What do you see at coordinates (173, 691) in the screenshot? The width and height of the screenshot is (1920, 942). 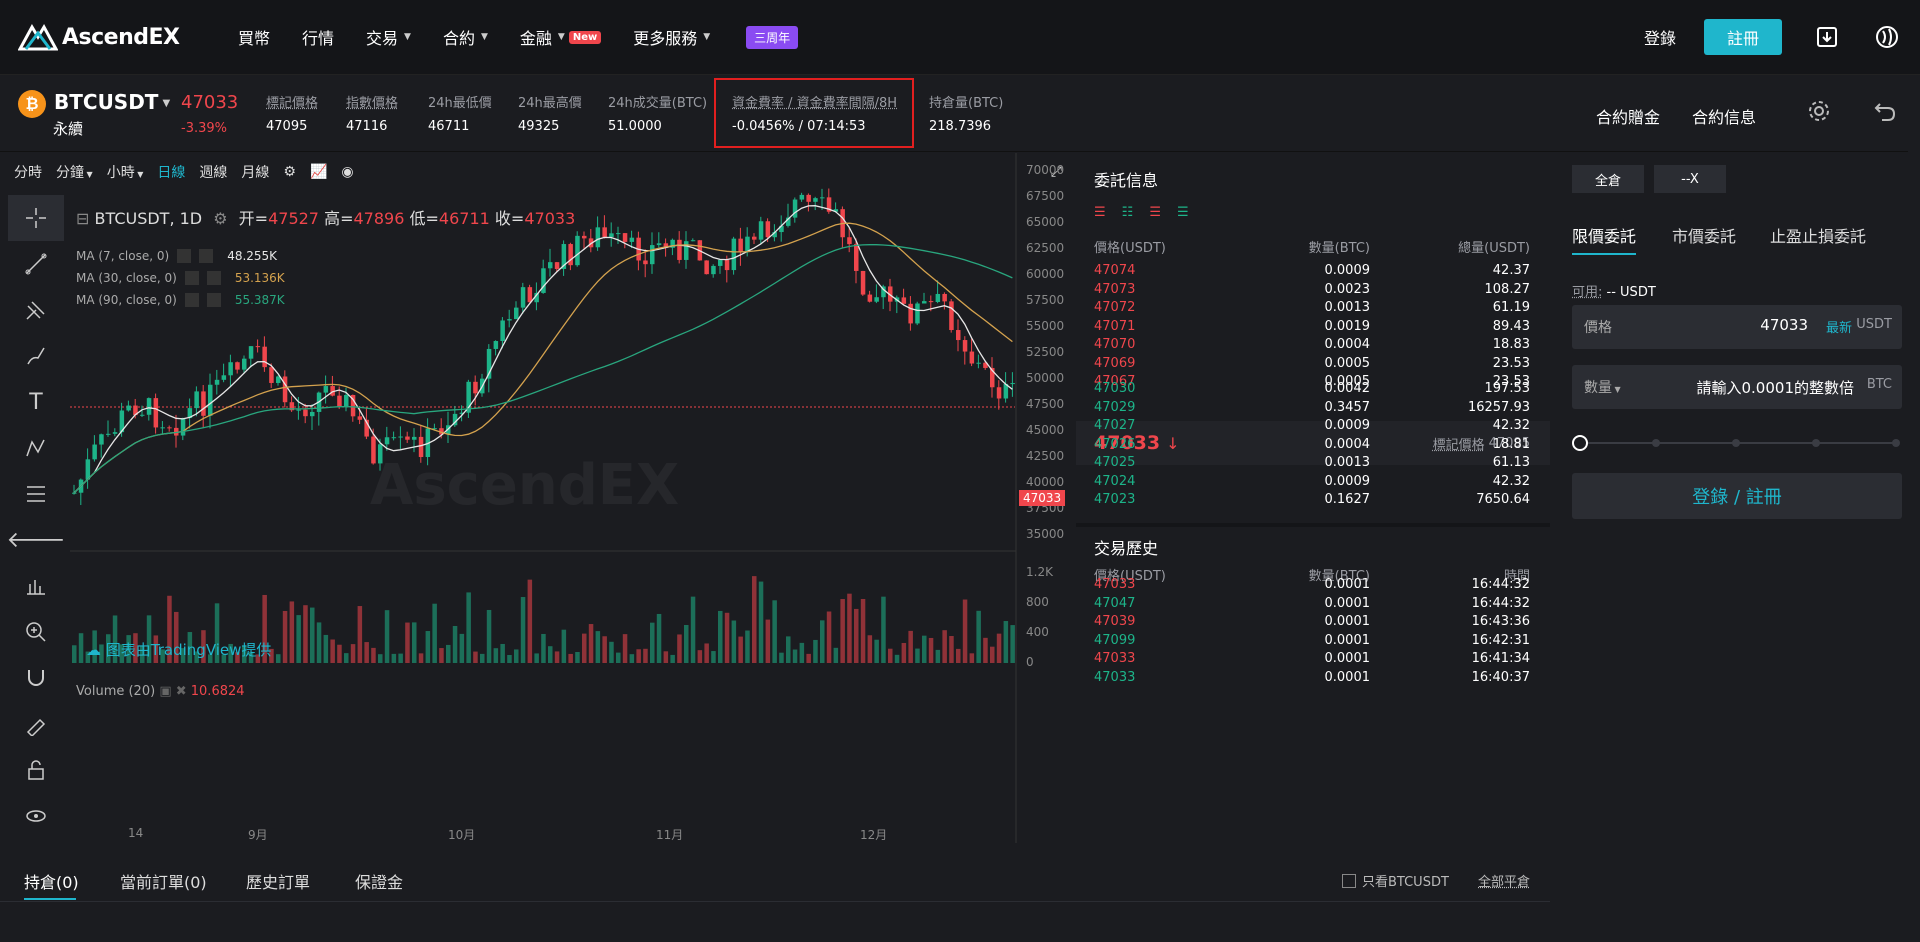 I see `settings-icon: ▣ ✖` at bounding box center [173, 691].